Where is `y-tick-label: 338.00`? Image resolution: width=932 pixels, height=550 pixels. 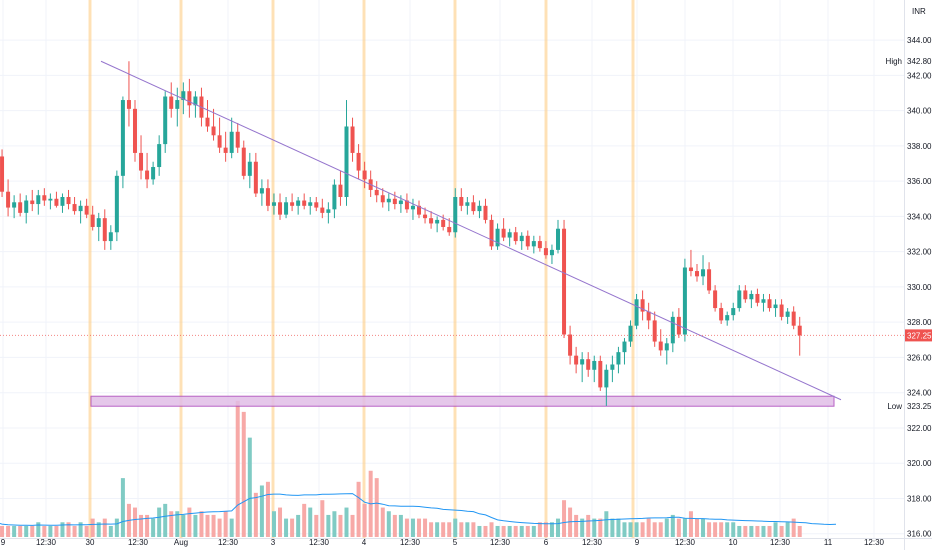
y-tick-label: 338.00 is located at coordinates (919, 146).